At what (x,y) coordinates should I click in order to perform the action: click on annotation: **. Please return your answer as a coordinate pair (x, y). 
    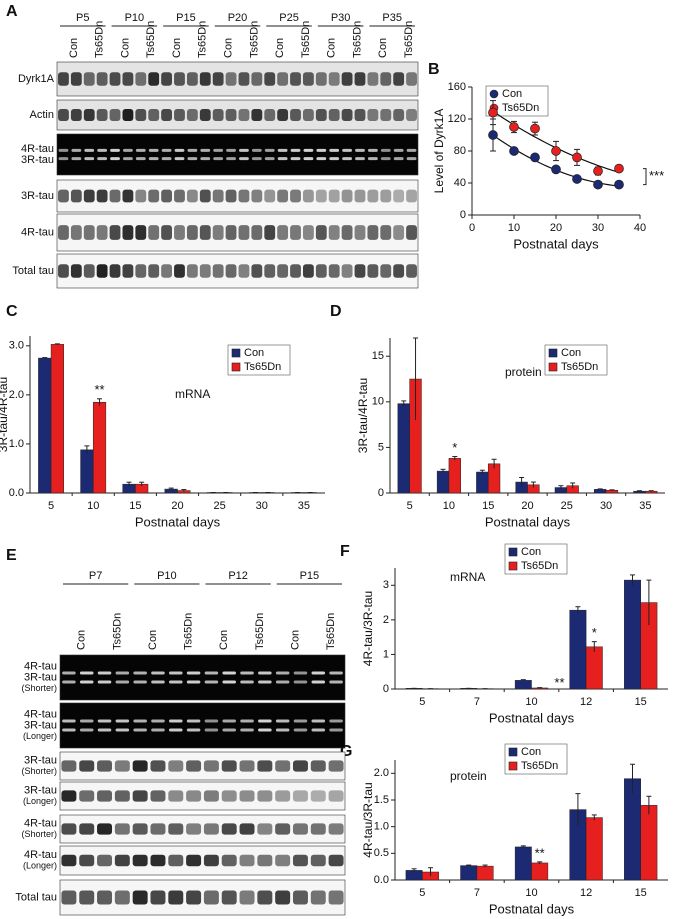
    Looking at the image, I should click on (99, 389).